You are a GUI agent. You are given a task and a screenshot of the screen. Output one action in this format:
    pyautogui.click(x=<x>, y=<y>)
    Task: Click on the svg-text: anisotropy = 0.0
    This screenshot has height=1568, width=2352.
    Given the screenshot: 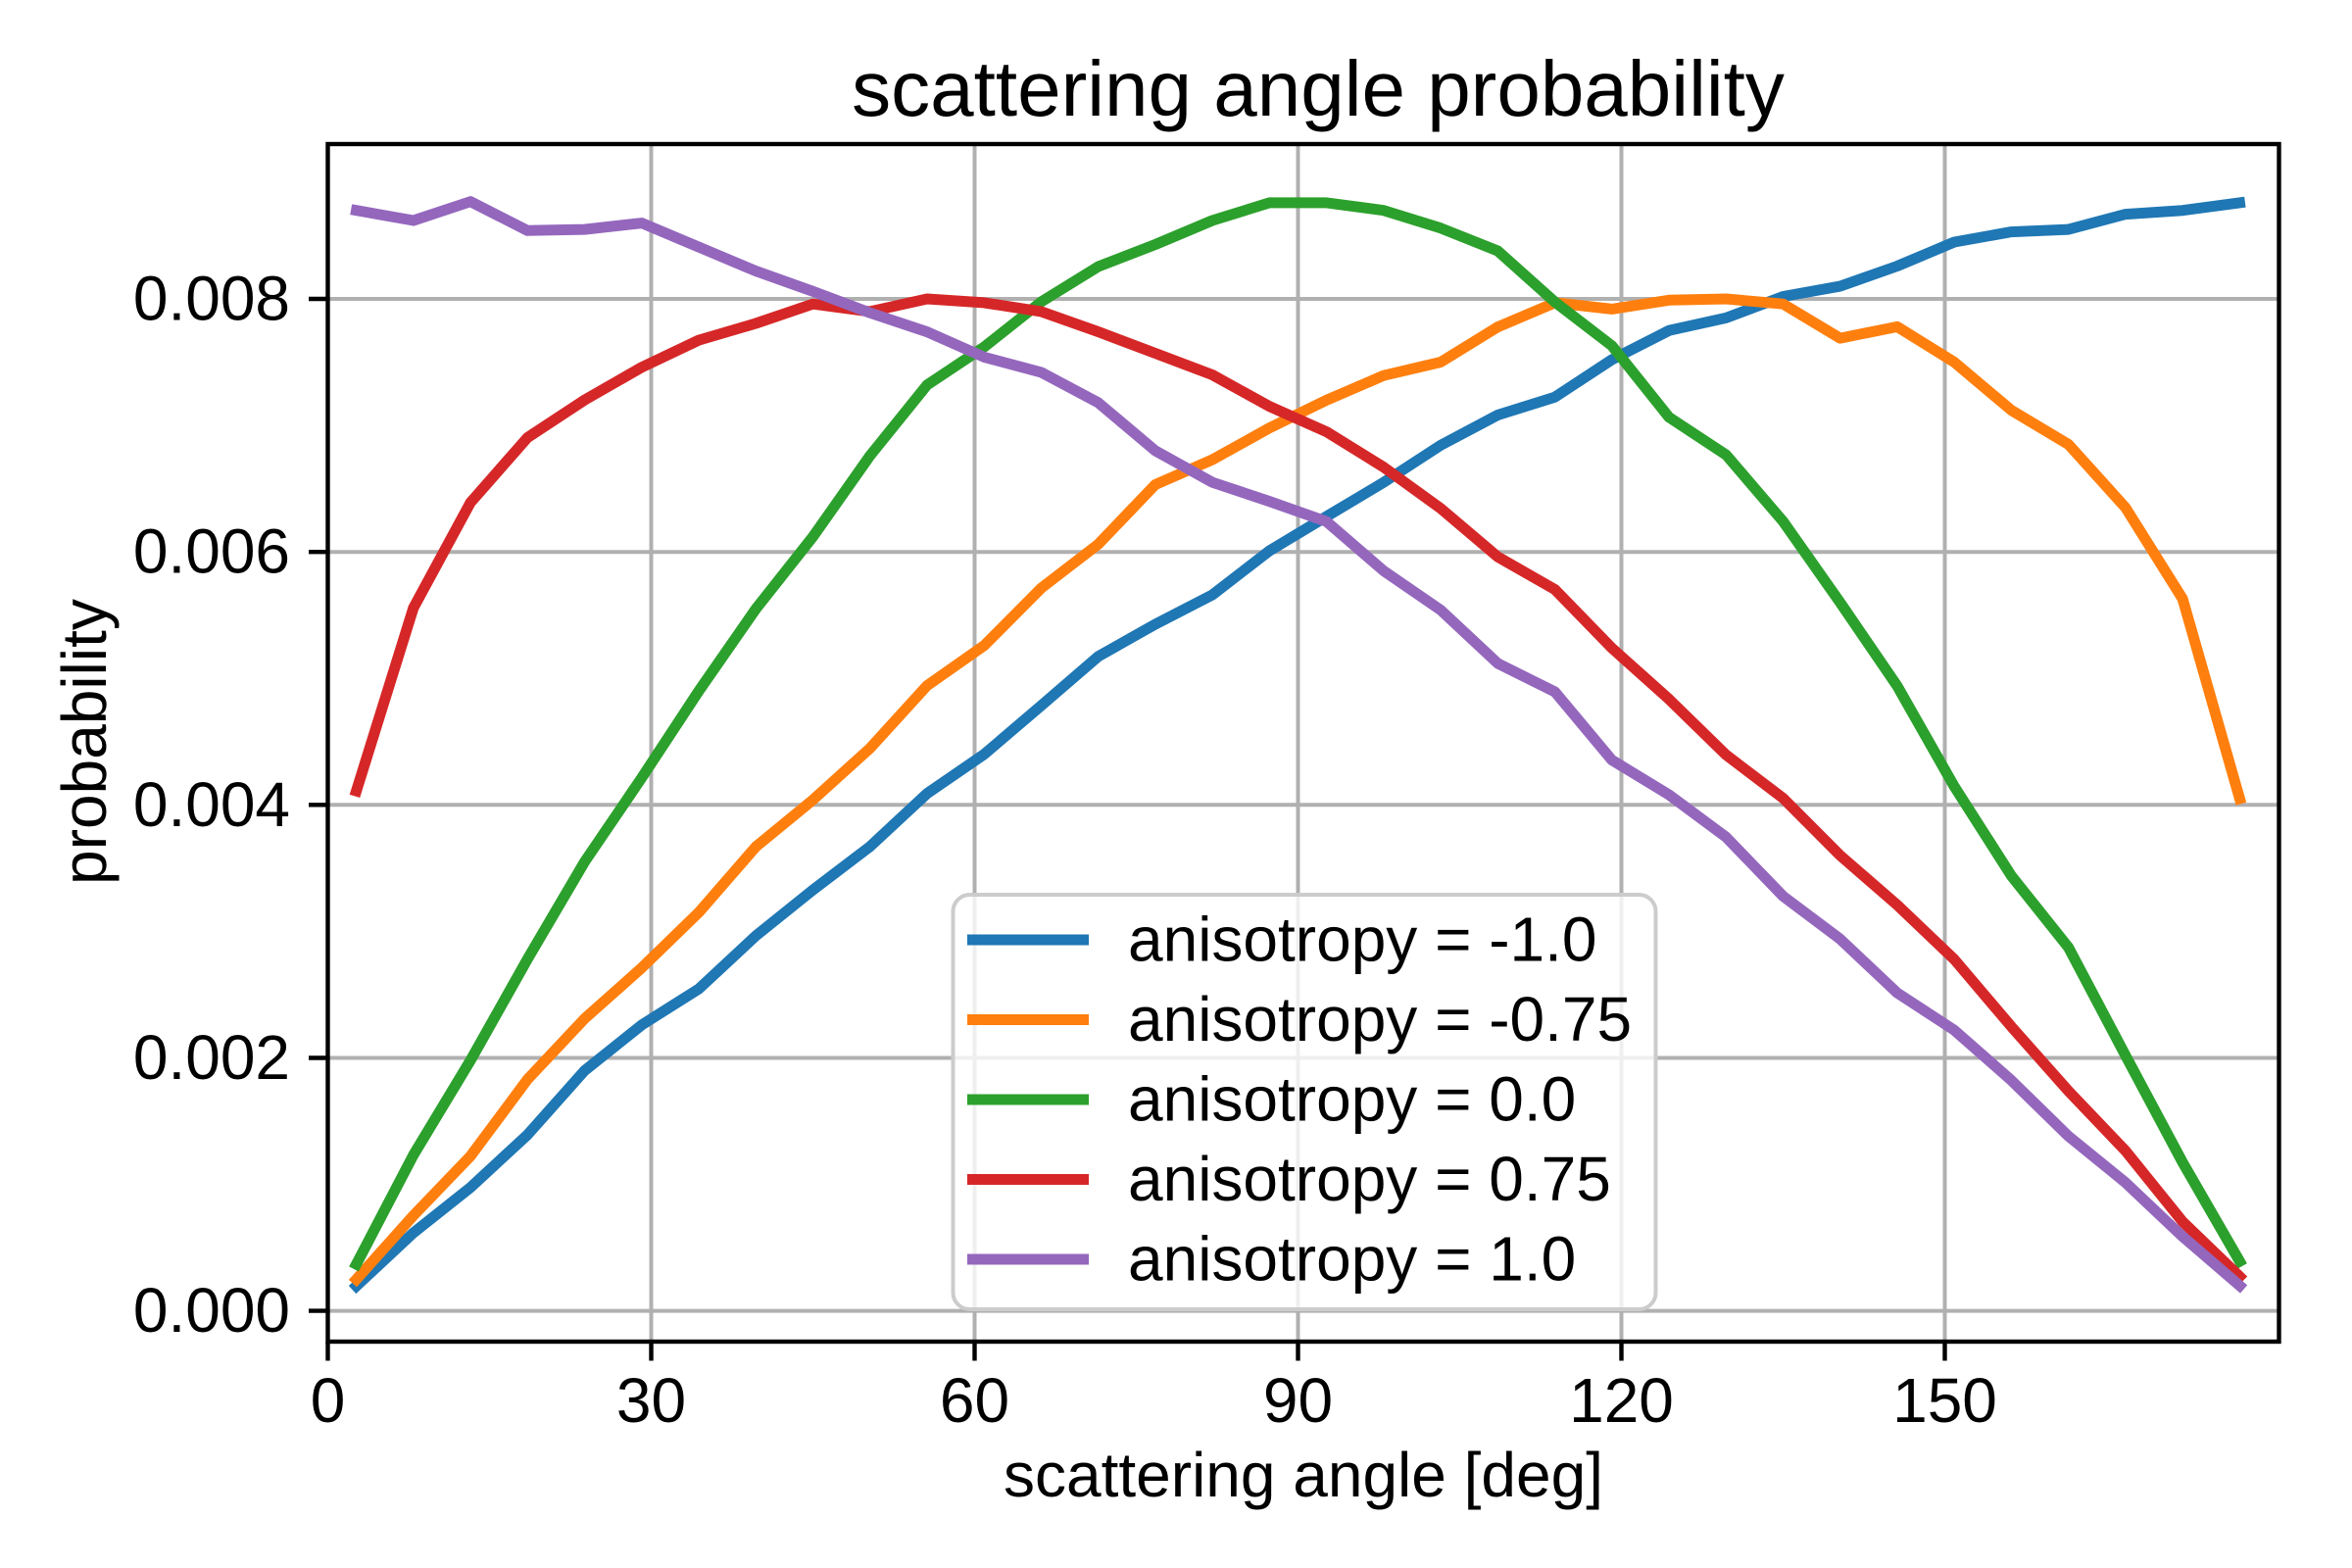 What is the action you would take?
    pyautogui.click(x=1352, y=1099)
    